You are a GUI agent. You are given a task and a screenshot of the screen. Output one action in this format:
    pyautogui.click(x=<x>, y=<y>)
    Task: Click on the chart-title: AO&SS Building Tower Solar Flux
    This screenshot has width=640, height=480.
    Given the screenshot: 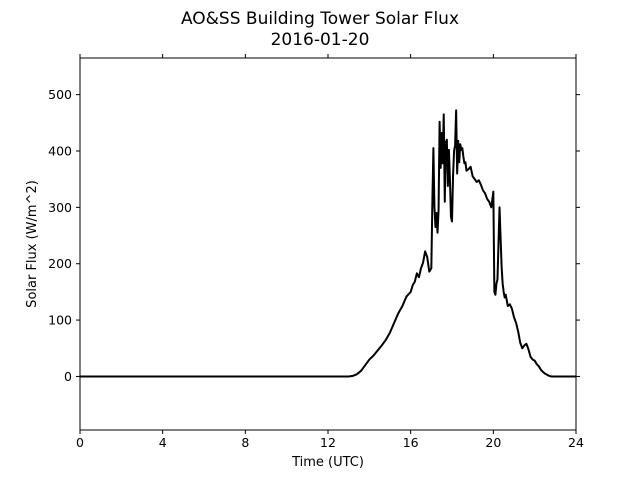 What is the action you would take?
    pyautogui.click(x=320, y=19)
    